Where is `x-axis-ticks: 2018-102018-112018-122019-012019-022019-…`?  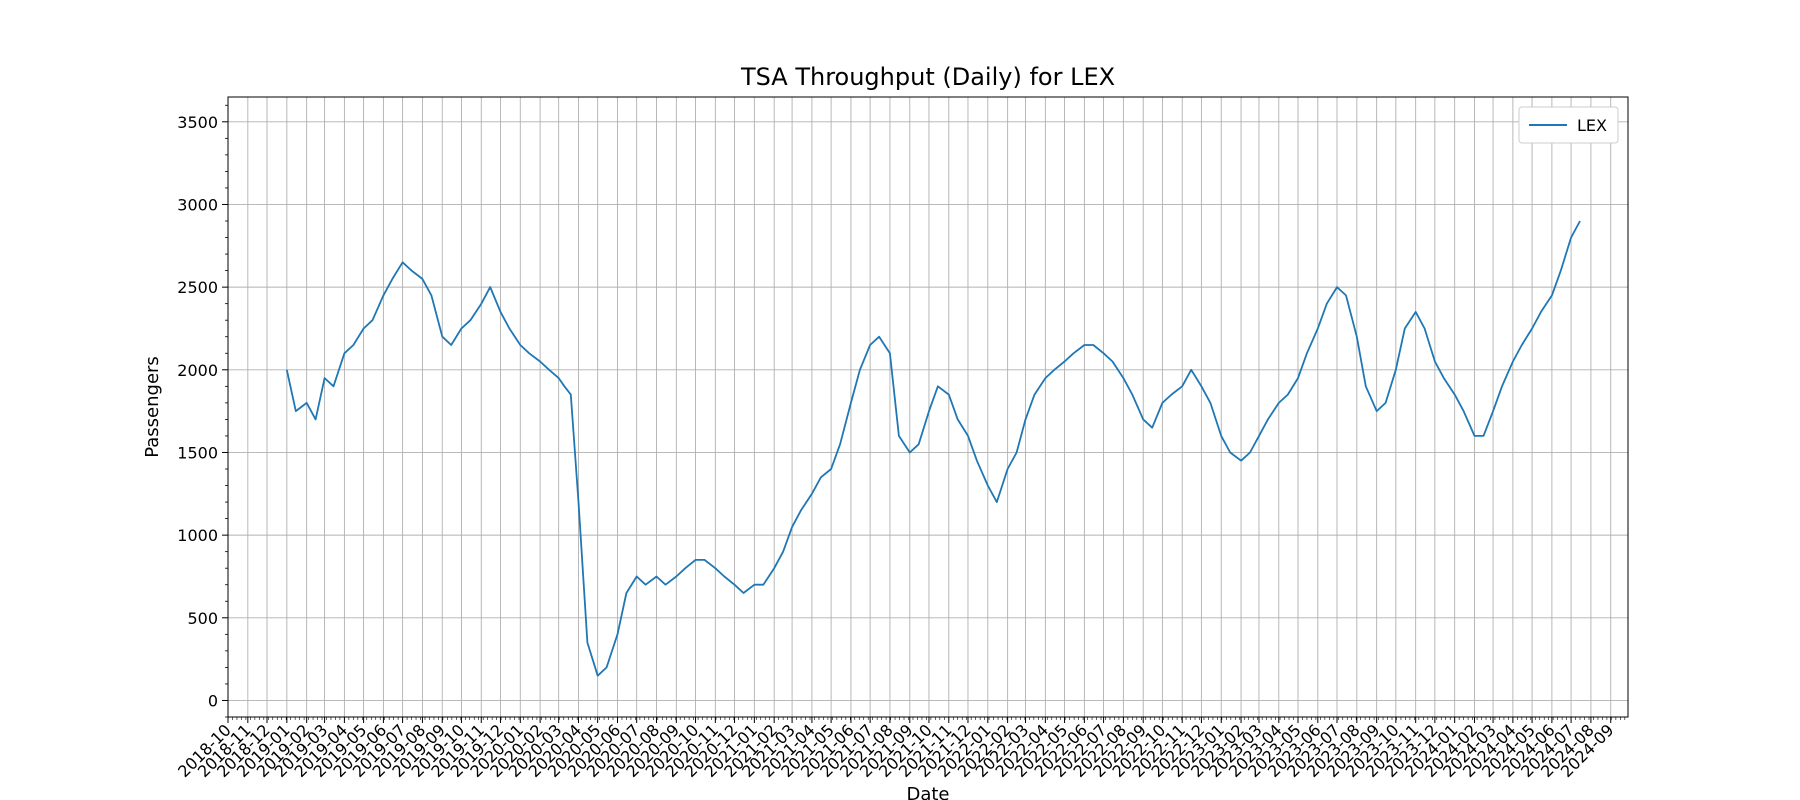 x-axis-ticks: 2018-102018-112018-122019-012019-022019-… is located at coordinates (900, 749).